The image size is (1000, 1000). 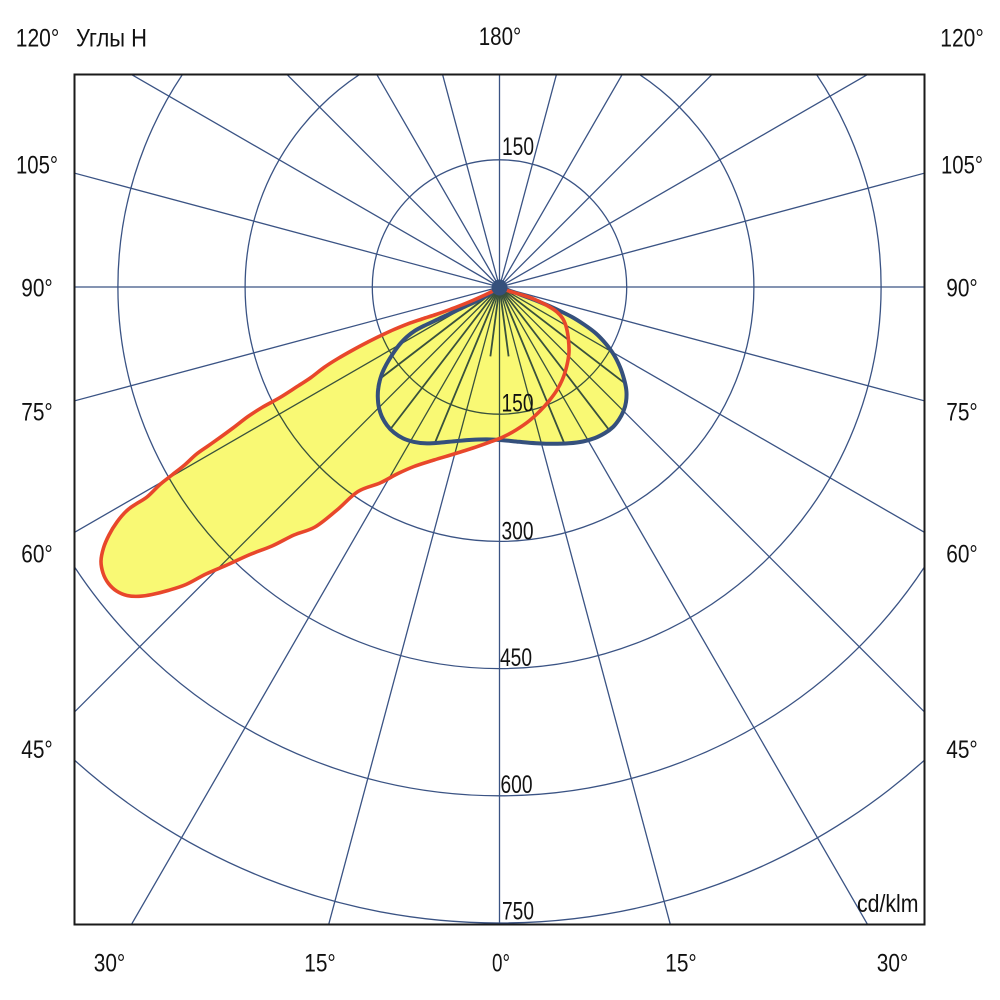 I want to click on svg-text: 180°, so click(x=500, y=37).